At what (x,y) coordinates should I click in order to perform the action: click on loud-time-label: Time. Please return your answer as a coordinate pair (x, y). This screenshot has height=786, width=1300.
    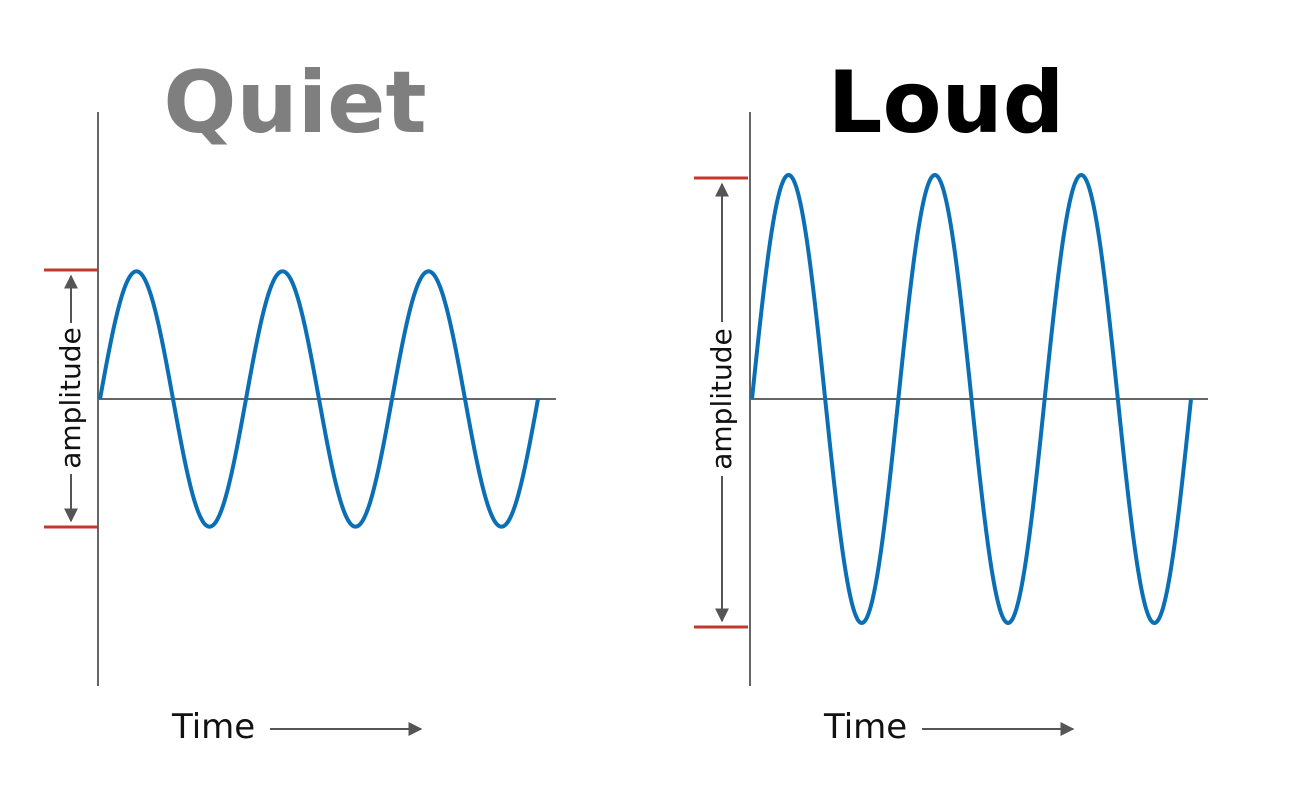
    Looking at the image, I should click on (865, 727).